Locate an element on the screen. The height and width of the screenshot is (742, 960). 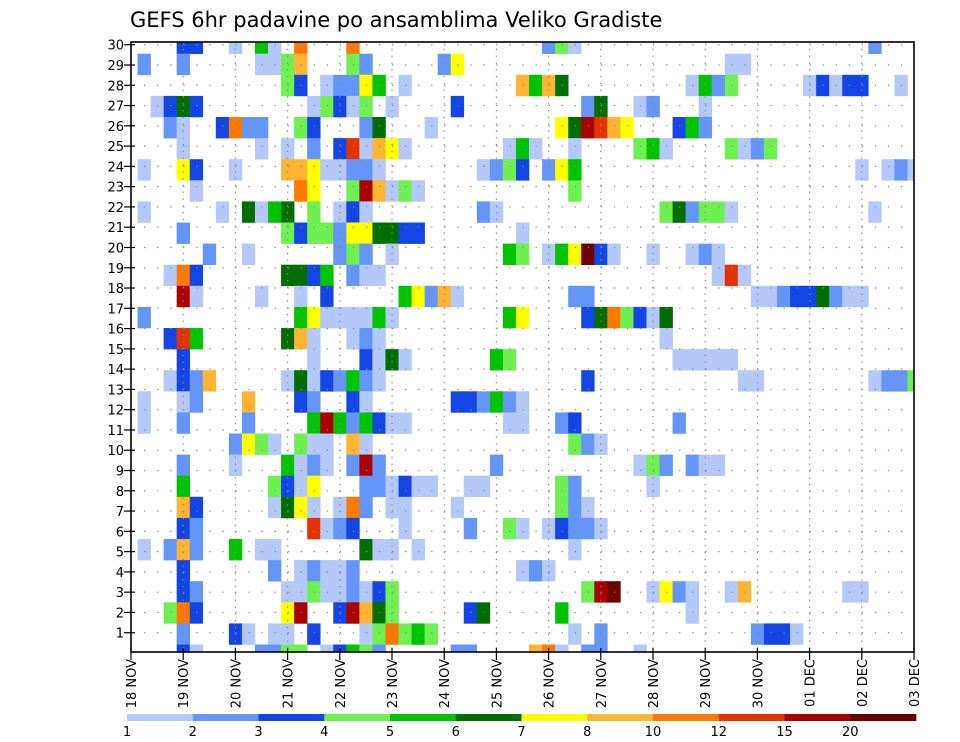
y-tick-label: 1 is located at coordinates (120, 634).